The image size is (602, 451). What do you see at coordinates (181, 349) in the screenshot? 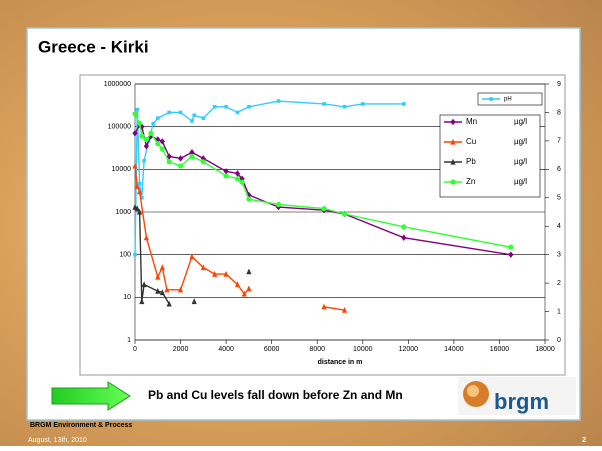
I see `x-tick-label: 2000` at bounding box center [181, 349].